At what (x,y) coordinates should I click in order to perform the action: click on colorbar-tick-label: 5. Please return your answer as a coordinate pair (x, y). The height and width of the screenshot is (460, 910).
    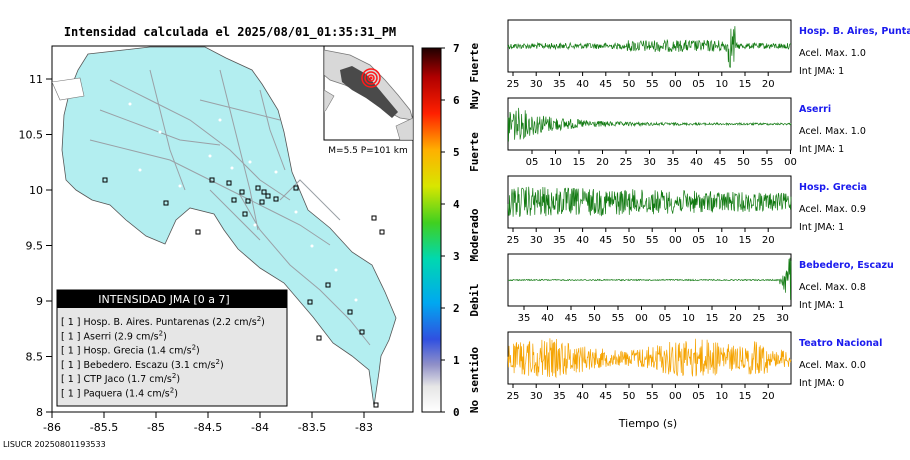
    Looking at the image, I should click on (456, 152).